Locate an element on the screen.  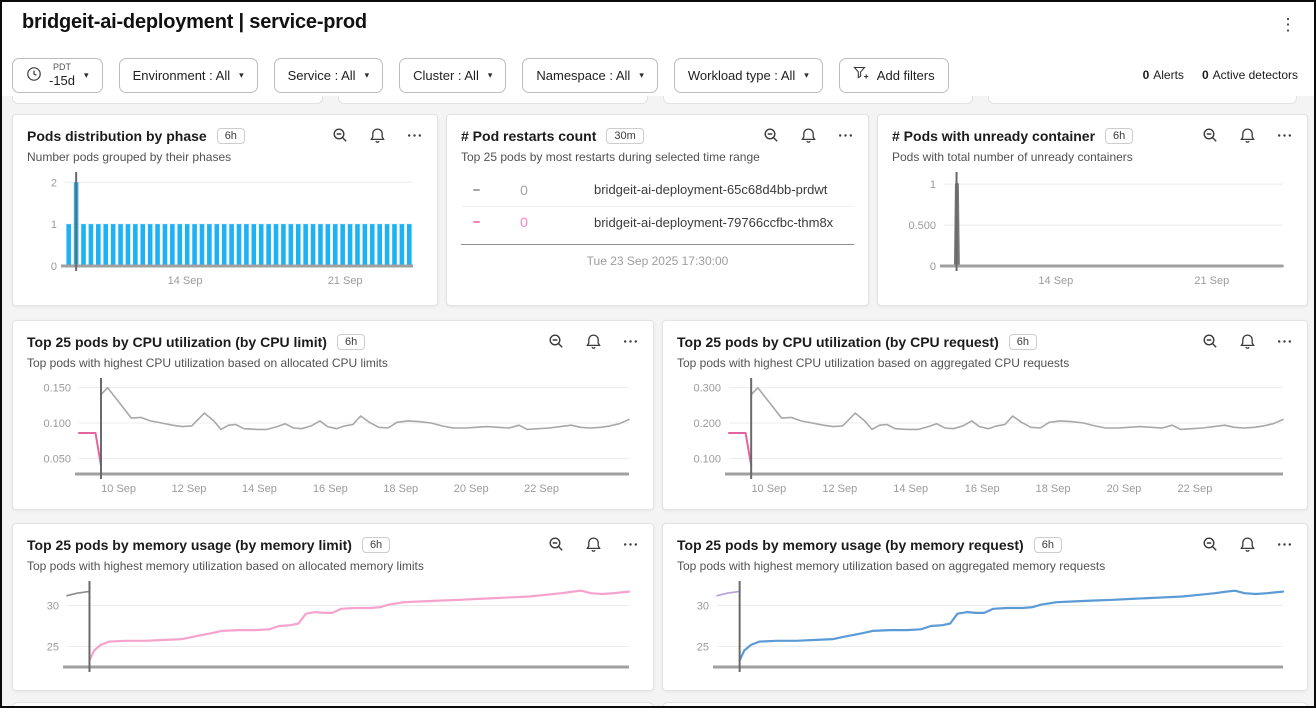
time-picker: PDT -15d ▾ is located at coordinates (57, 75).